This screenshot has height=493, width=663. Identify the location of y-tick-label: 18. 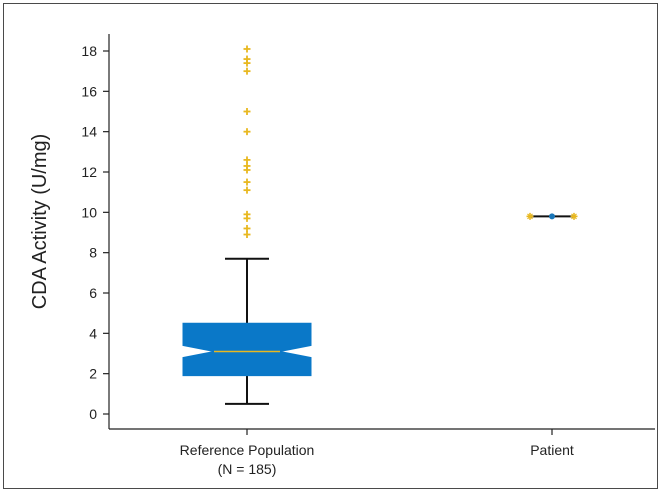
(89, 51).